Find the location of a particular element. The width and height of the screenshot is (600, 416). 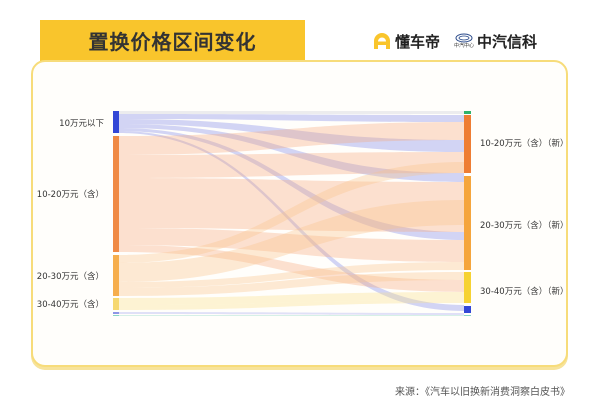

right-label-10-20: 10-20万元（含）（新） is located at coordinates (524, 144).